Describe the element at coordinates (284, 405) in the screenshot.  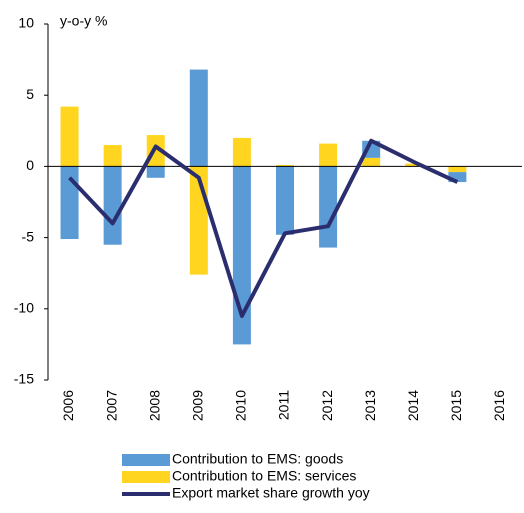
I see `x-tick-label: 2011` at that location.